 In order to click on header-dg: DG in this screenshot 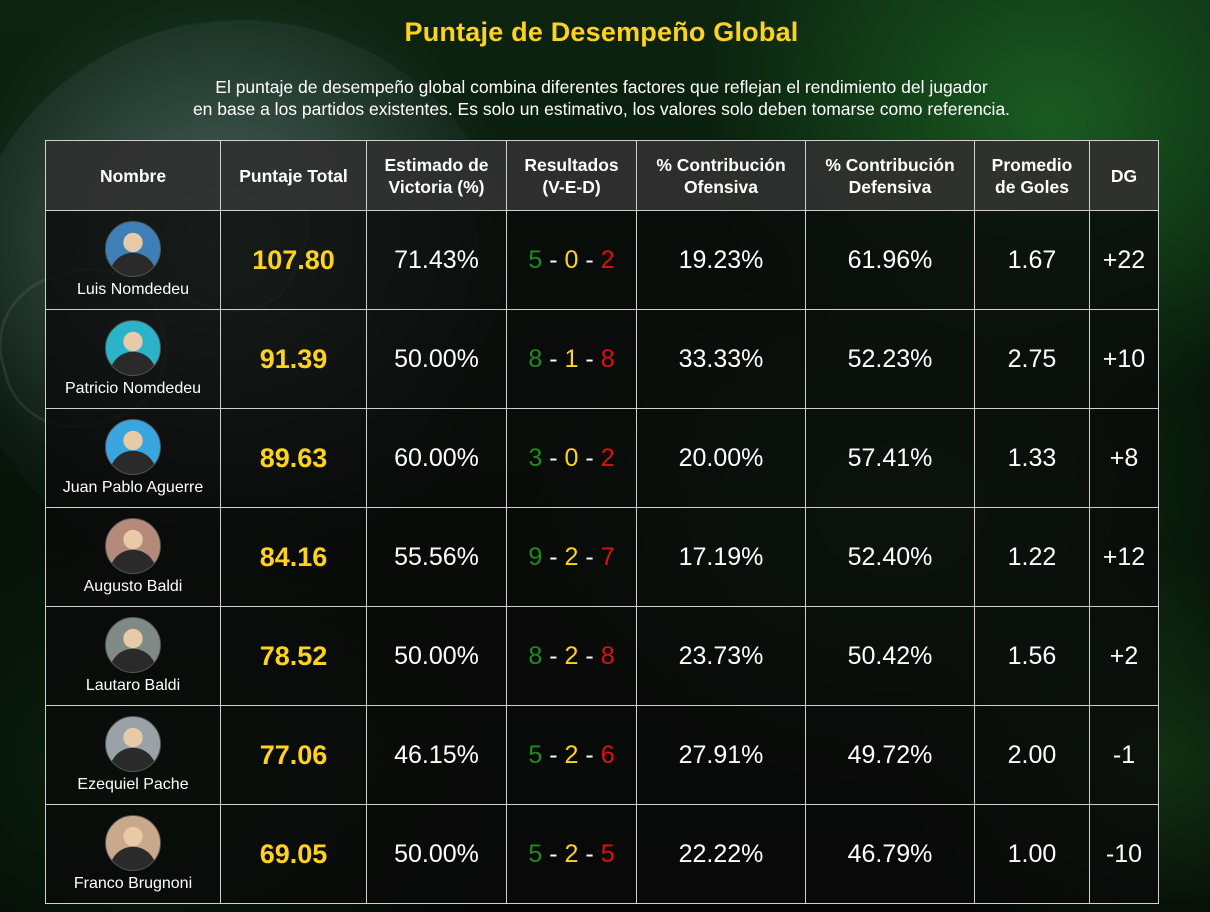, I will do `click(1124, 175)`.